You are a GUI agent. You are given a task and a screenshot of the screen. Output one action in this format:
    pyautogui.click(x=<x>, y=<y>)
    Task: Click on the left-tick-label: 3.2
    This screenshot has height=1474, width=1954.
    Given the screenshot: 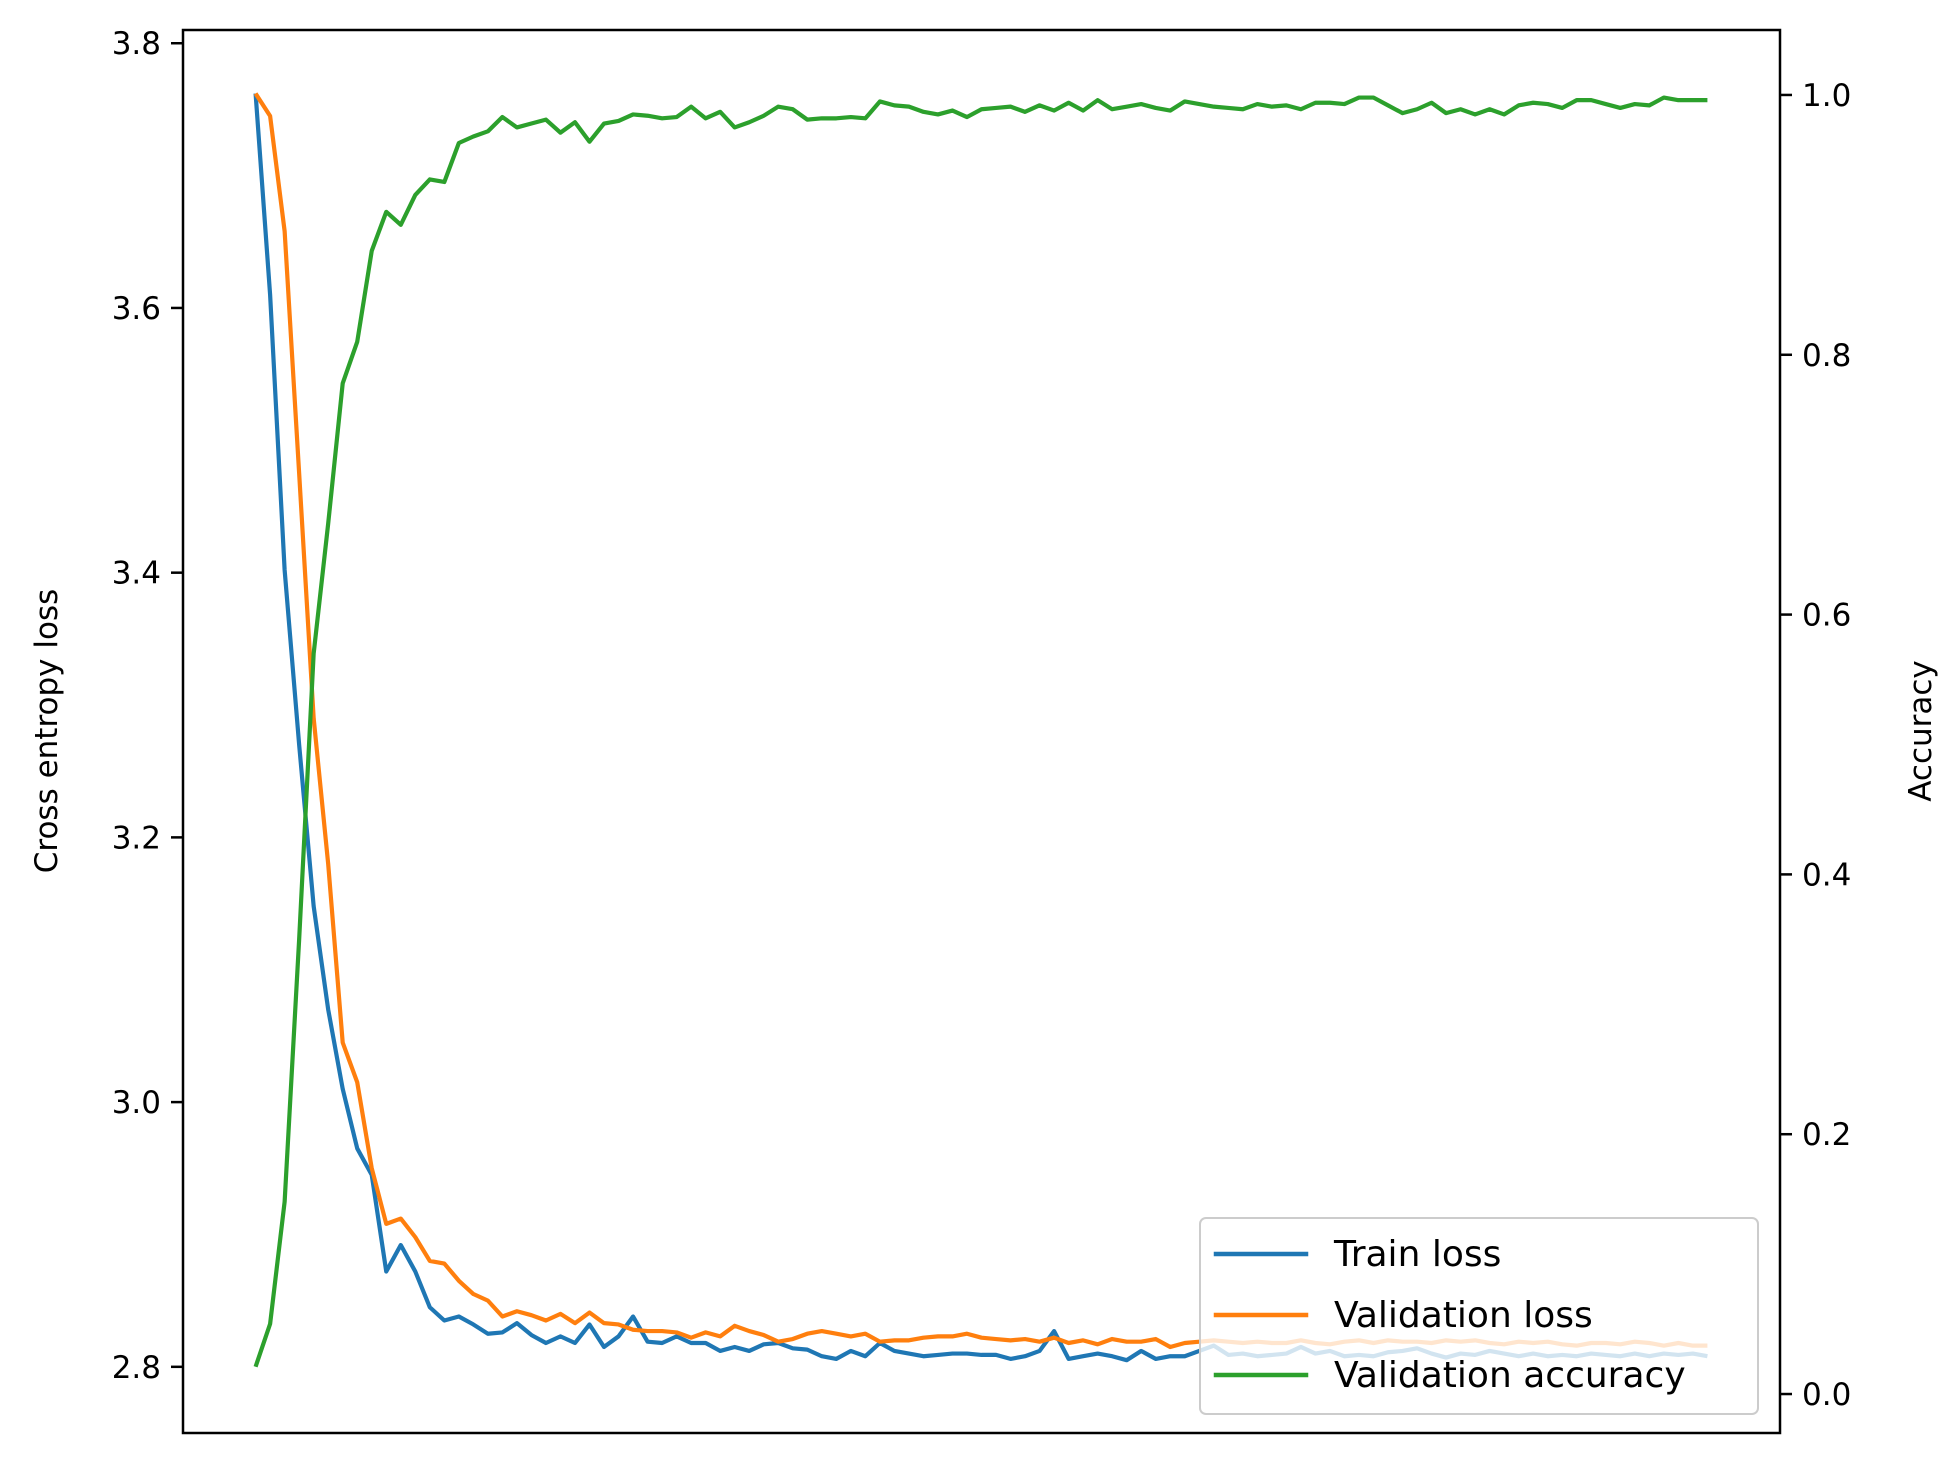 What is the action you would take?
    pyautogui.click(x=136, y=838)
    